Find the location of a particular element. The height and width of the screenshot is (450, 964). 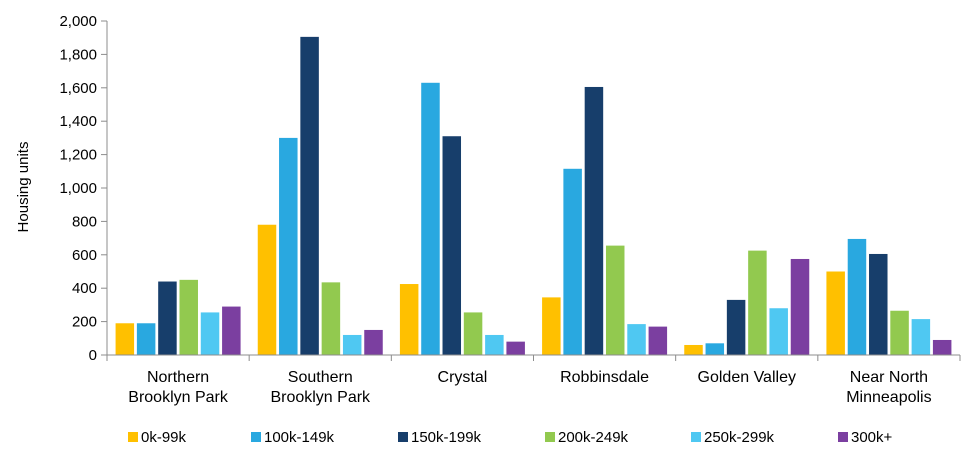

y-tick-label: 1,400 is located at coordinates (78, 121).